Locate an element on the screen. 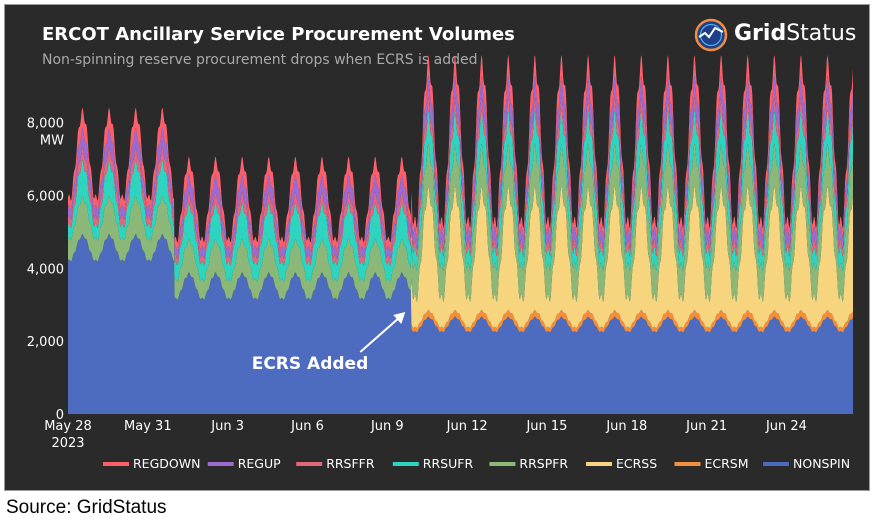  legend-item-rrspfr: RRSPFR is located at coordinates (528, 463).